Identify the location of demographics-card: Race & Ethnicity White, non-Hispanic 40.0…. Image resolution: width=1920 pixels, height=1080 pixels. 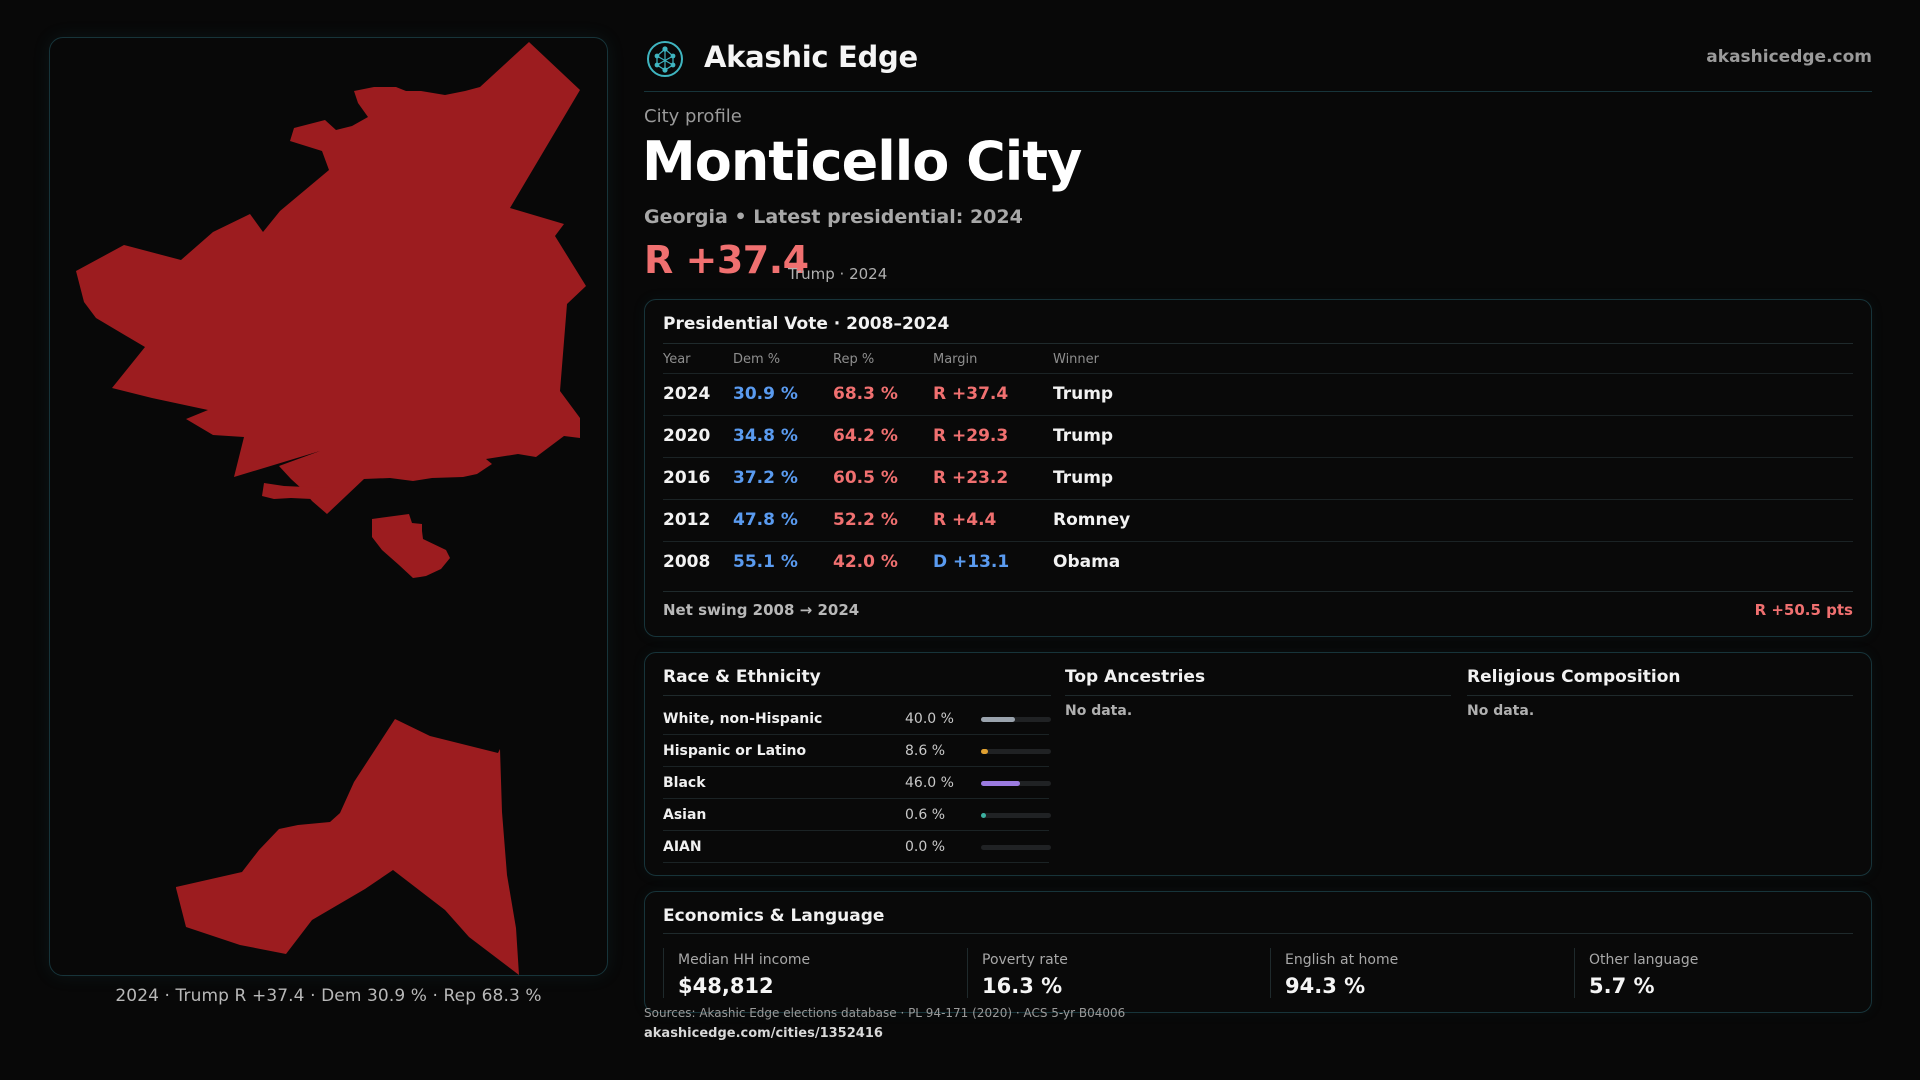
(1258, 764).